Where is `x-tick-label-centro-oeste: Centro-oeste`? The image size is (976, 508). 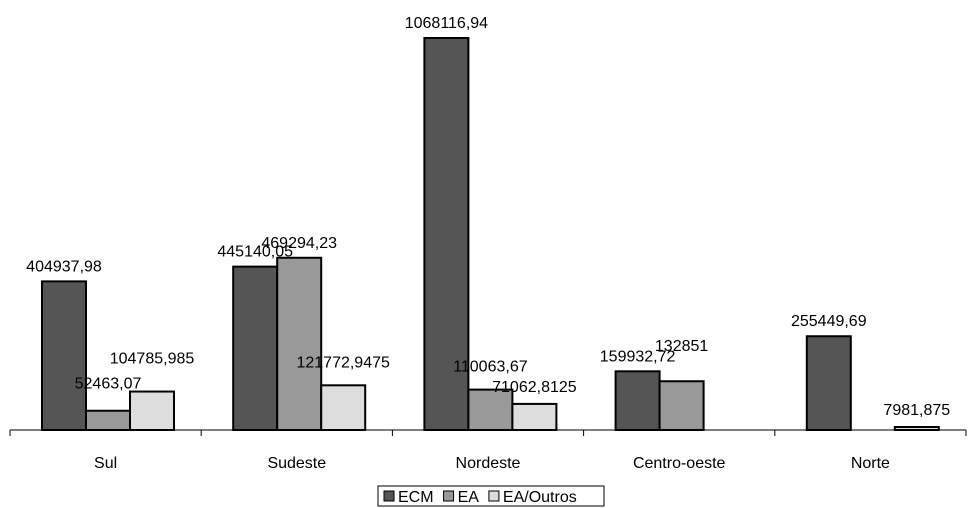
x-tick-label-centro-oeste: Centro-oeste is located at coordinates (679, 463).